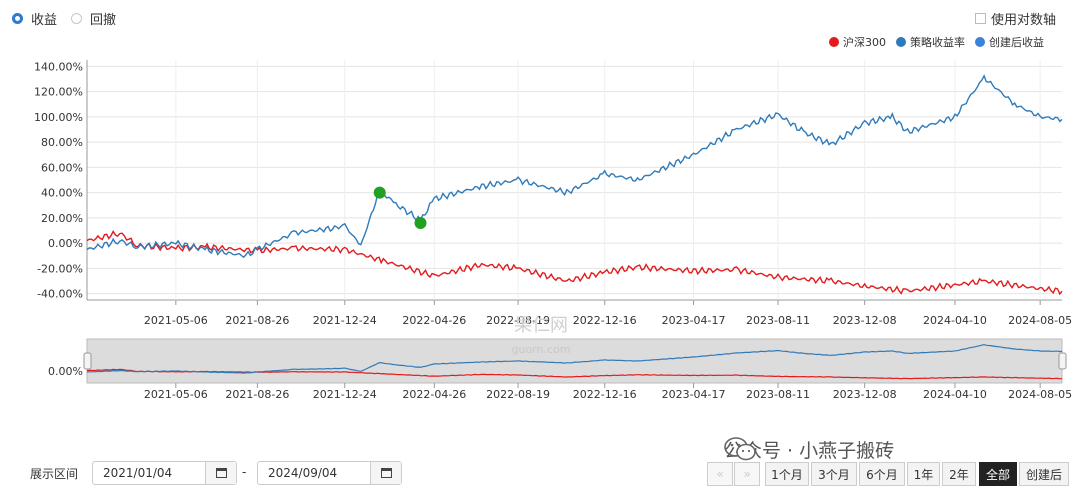  I want to click on y-tick-label: 0.00%, so click(65, 243).